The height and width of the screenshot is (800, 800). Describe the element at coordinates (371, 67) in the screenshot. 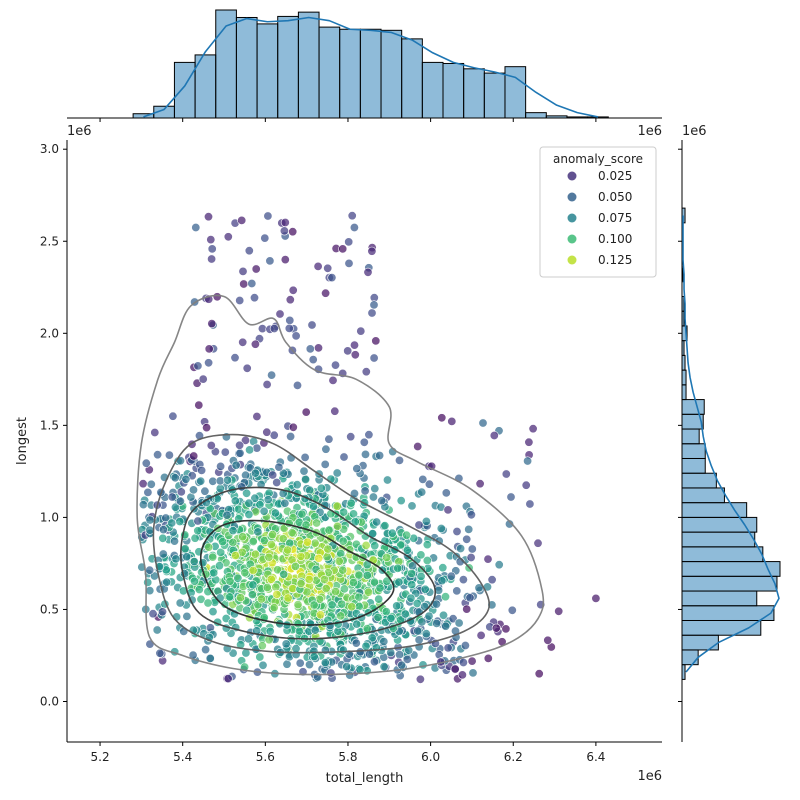

I see `top-kde-line` at that location.